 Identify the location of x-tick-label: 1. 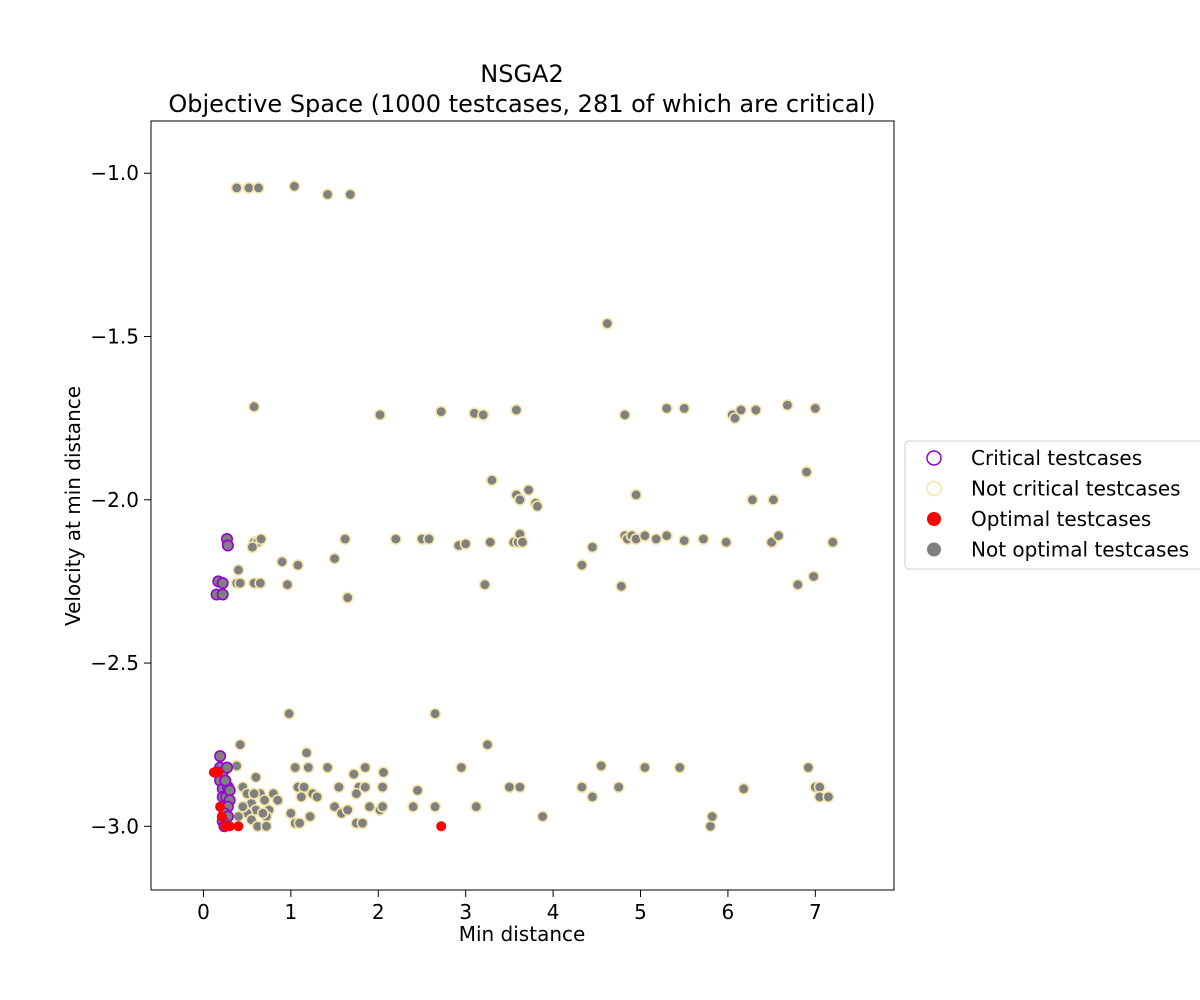
(290, 912).